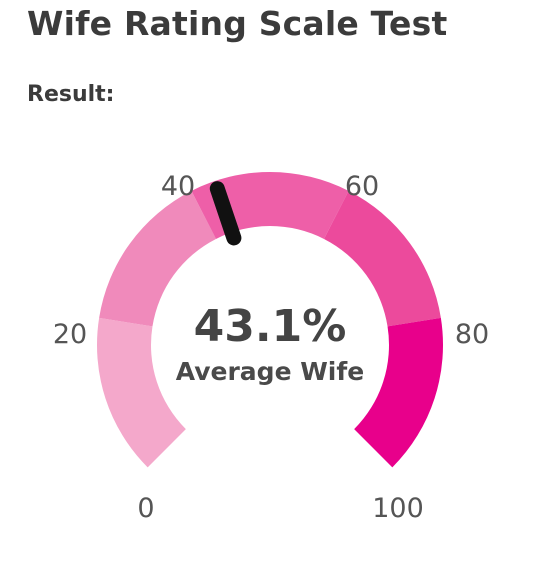 This screenshot has width=540, height=576. I want to click on gauge-value: 43.1%, so click(270, 326).